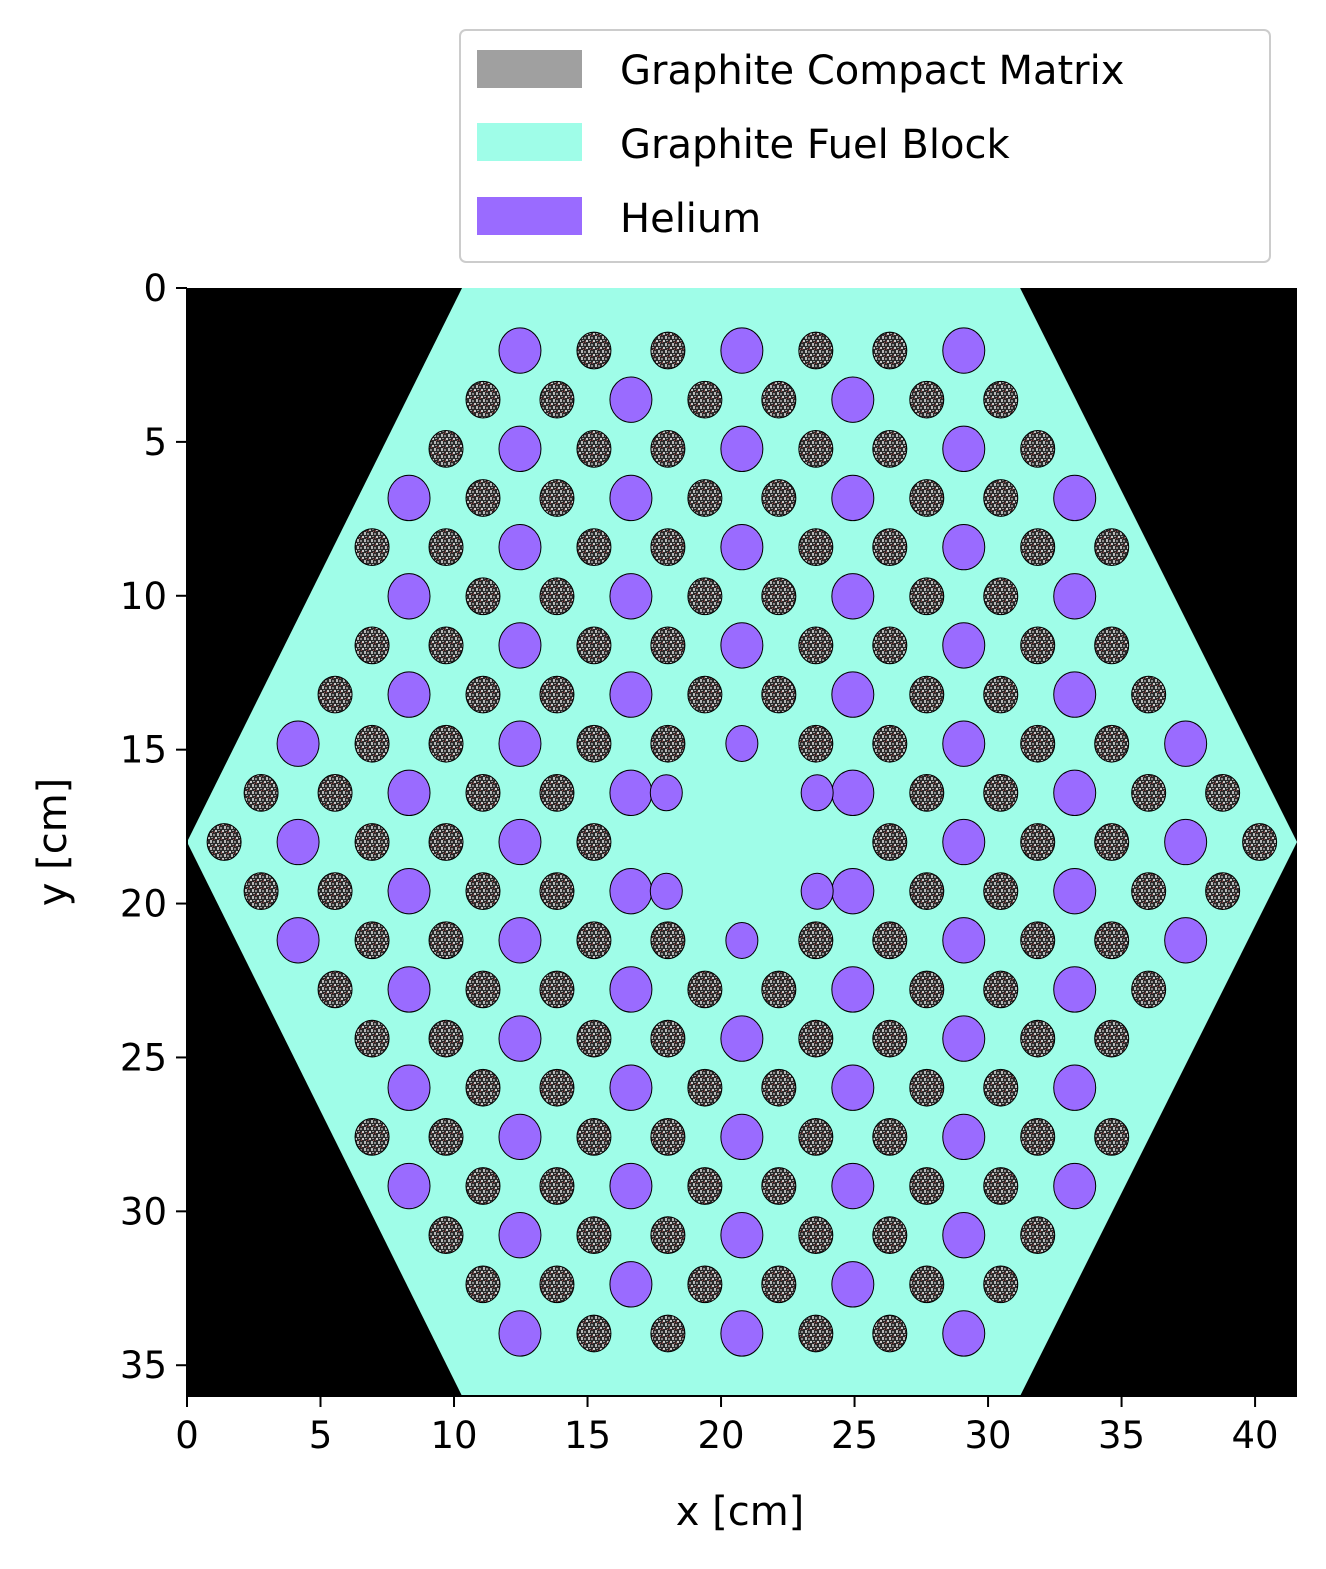  Describe the element at coordinates (155, 288) in the screenshot. I see `y-tick-label: 0` at that location.